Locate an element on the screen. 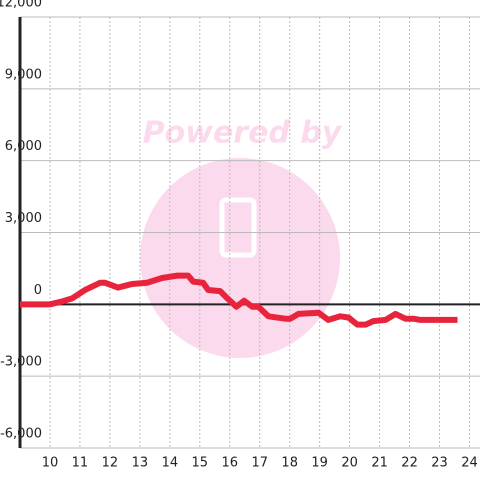  x-tick-label: 13 is located at coordinates (140, 463).